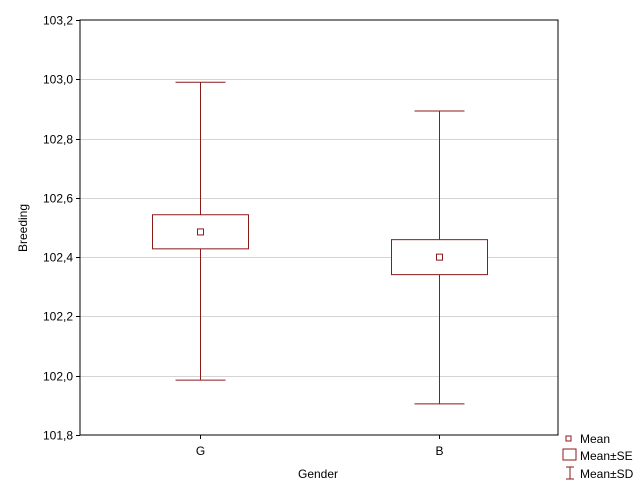 The height and width of the screenshot is (489, 641). I want to click on legend-sd-symbol, so click(570, 473).